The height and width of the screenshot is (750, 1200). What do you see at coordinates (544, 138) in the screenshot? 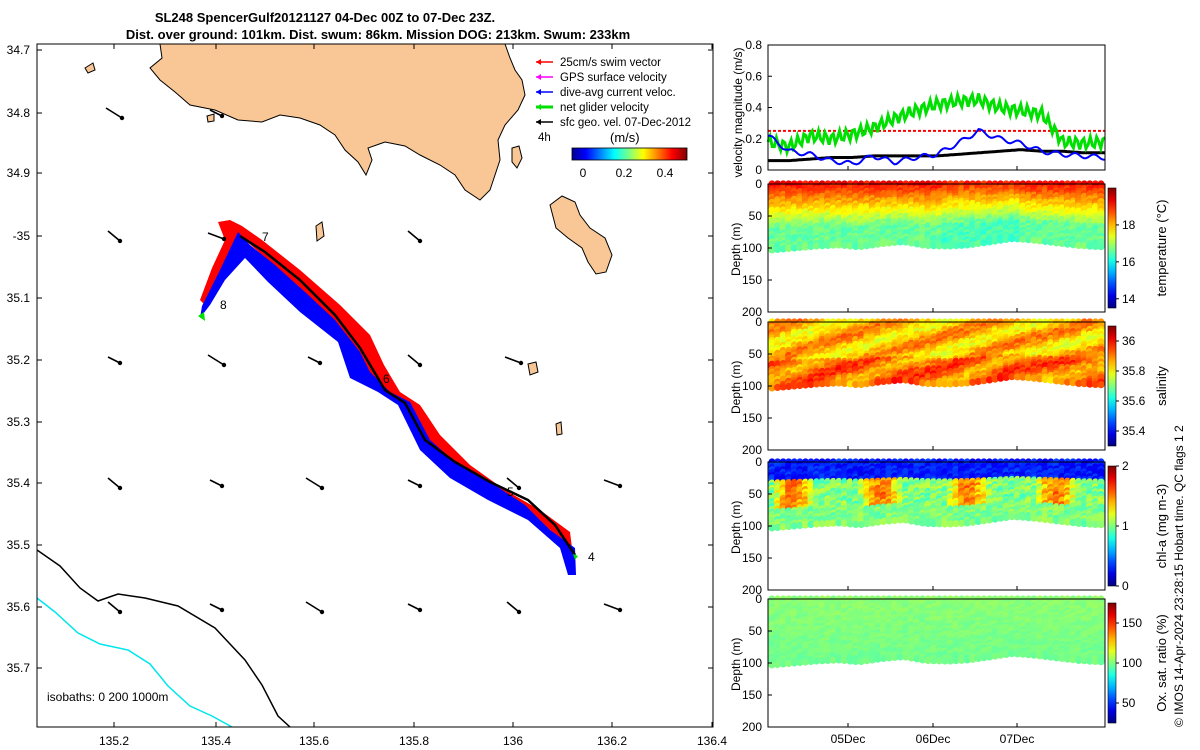
I see `interval-label: 4h` at bounding box center [544, 138].